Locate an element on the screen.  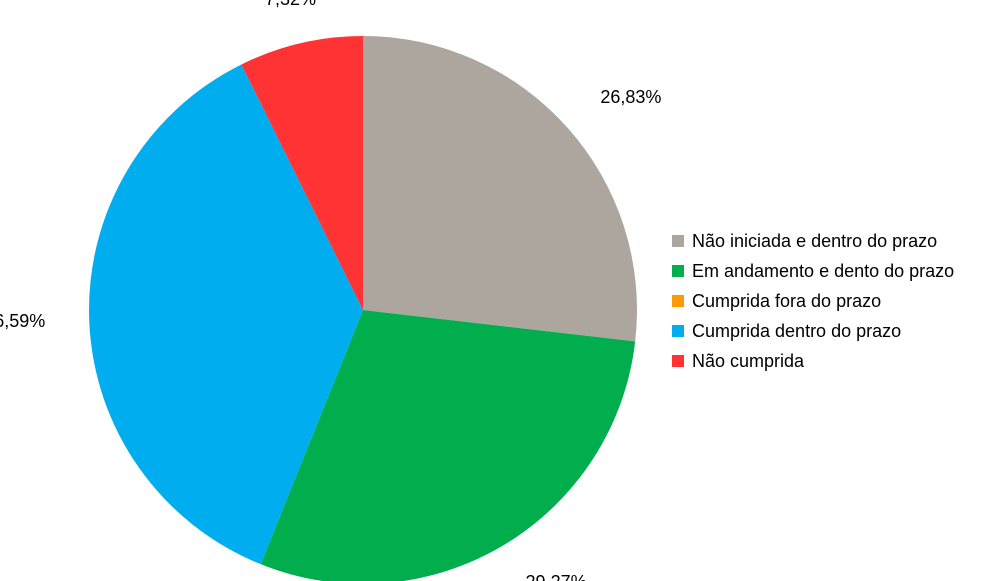
legend-item-nao-cumprida: Não cumprida is located at coordinates (813, 361).